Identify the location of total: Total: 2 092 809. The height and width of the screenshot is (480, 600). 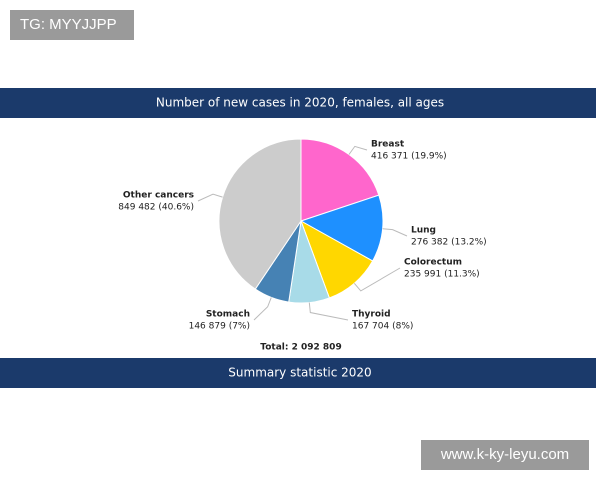
(300, 348).